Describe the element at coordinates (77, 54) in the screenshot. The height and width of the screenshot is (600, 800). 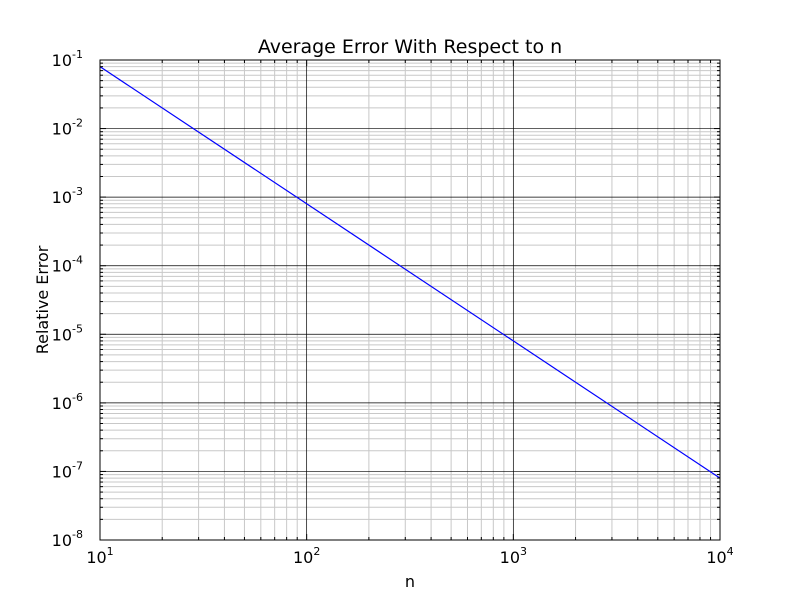
I see `y-tick-label-exponent: -1` at that location.